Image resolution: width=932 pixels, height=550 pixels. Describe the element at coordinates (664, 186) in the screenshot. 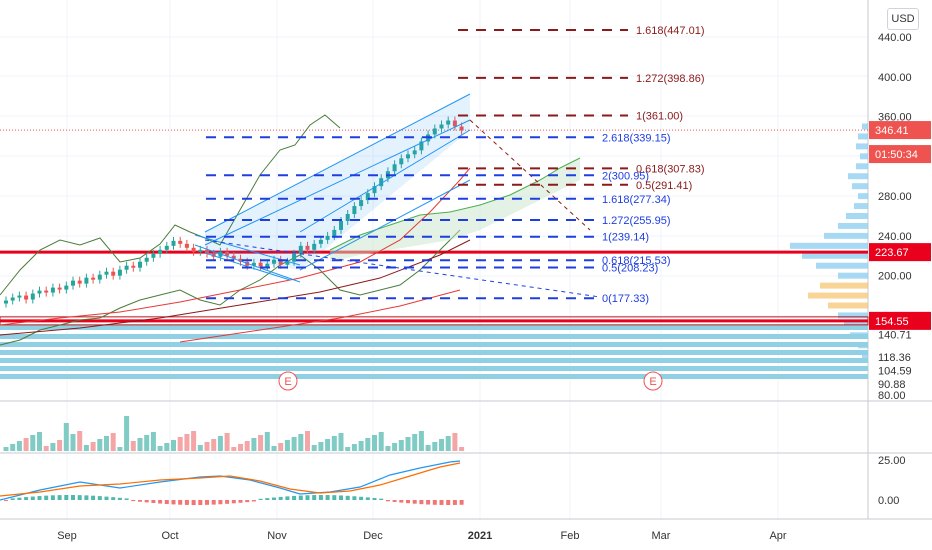

I see `fib-extension-label: 0.5(291.41)` at that location.